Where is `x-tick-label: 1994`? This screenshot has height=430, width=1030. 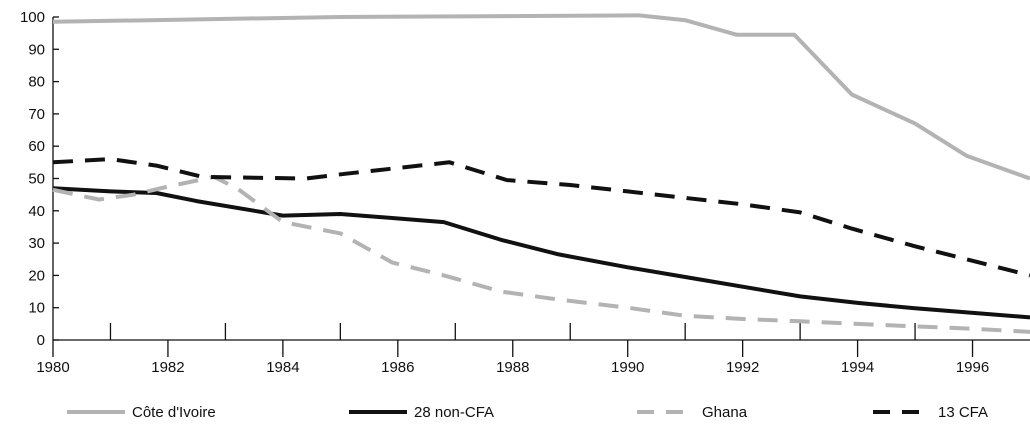
x-tick-label: 1994 is located at coordinates (857, 367).